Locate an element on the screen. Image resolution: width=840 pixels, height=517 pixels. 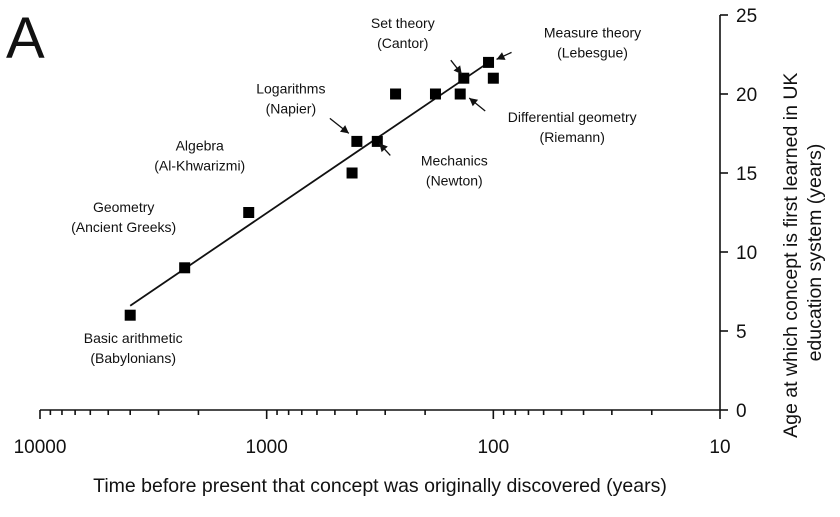
y-tick-label: 10 is located at coordinates (746, 253).